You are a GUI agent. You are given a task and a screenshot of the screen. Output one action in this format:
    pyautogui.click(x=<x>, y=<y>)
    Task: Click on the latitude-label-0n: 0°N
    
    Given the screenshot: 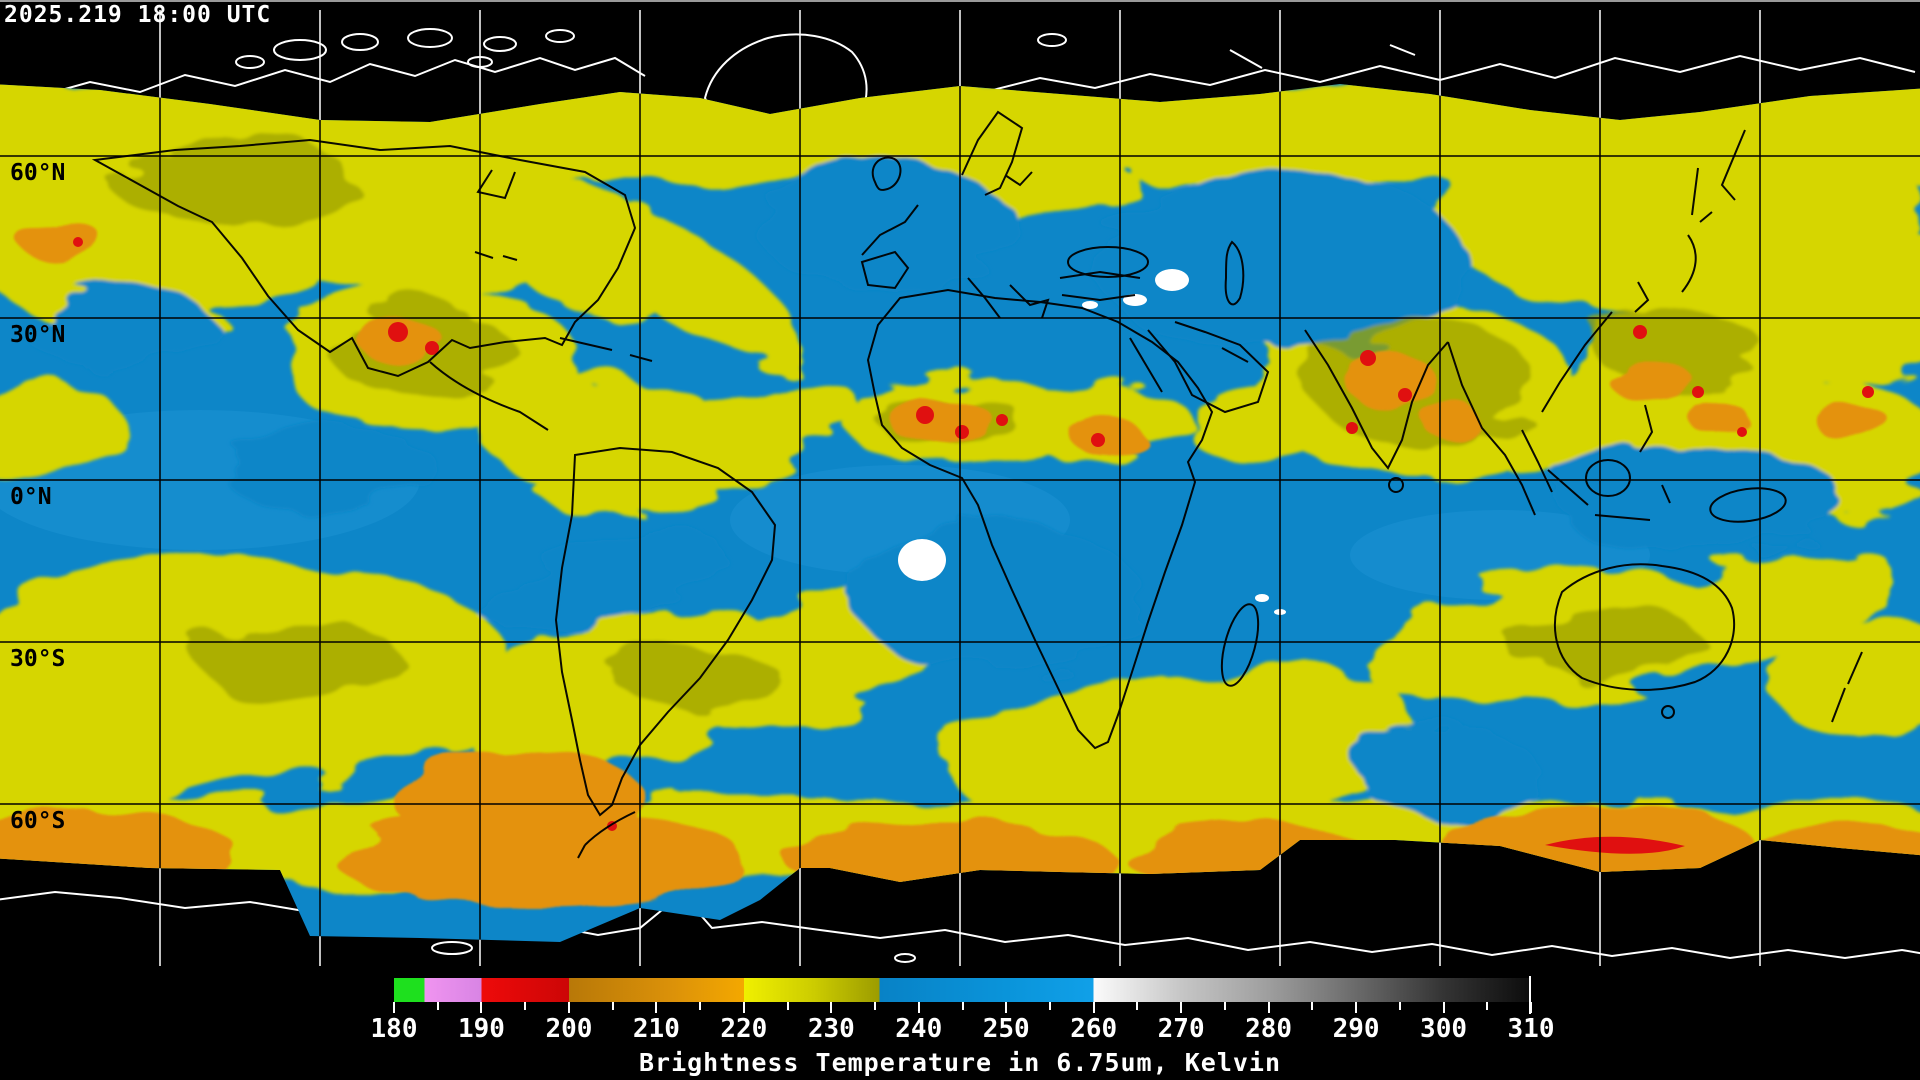 What is the action you would take?
    pyautogui.click(x=31, y=497)
    